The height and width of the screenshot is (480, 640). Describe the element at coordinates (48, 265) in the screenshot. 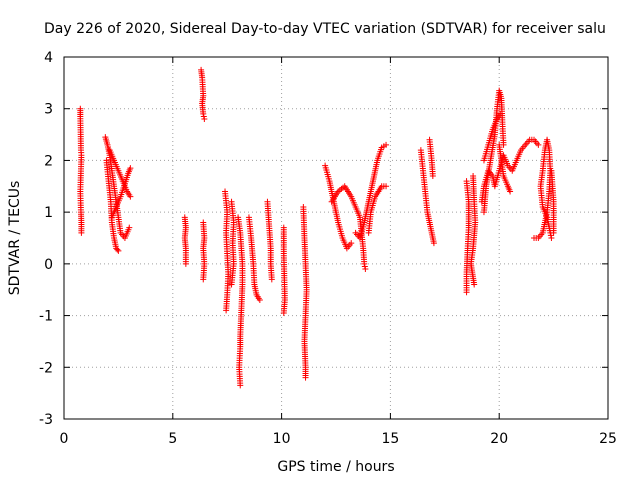

I see `y-tick-label: 0` at that location.